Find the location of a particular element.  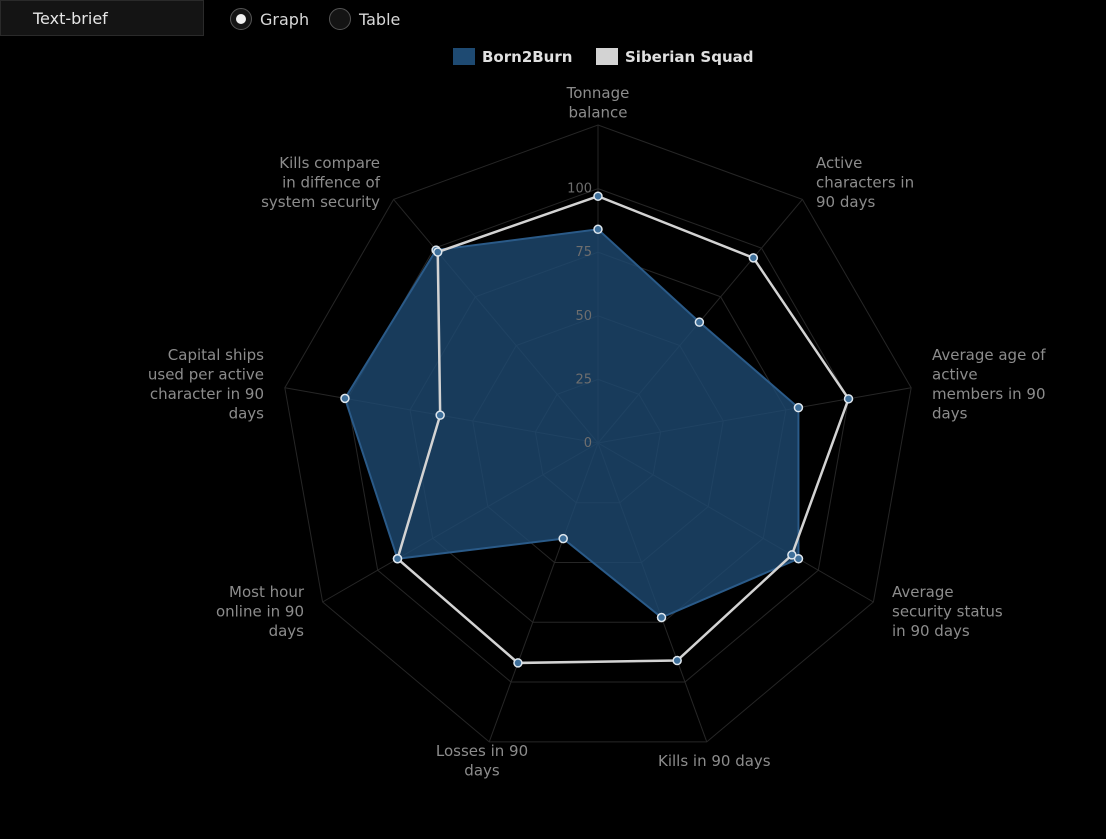

table-radio-option: Table is located at coordinates (364, 19).